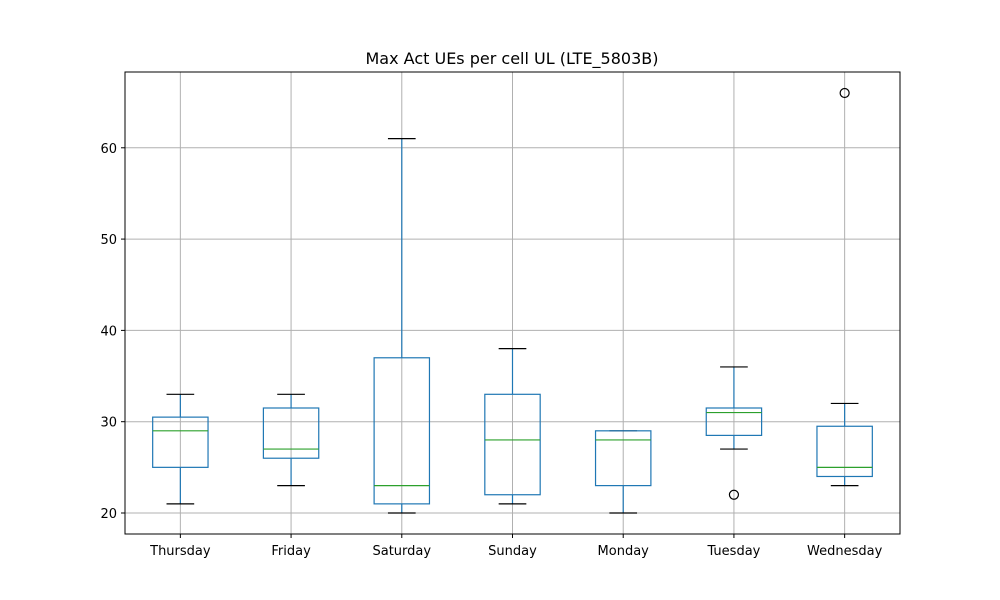 The image size is (1000, 600). I want to click on box-group-sunday, so click(512, 426).